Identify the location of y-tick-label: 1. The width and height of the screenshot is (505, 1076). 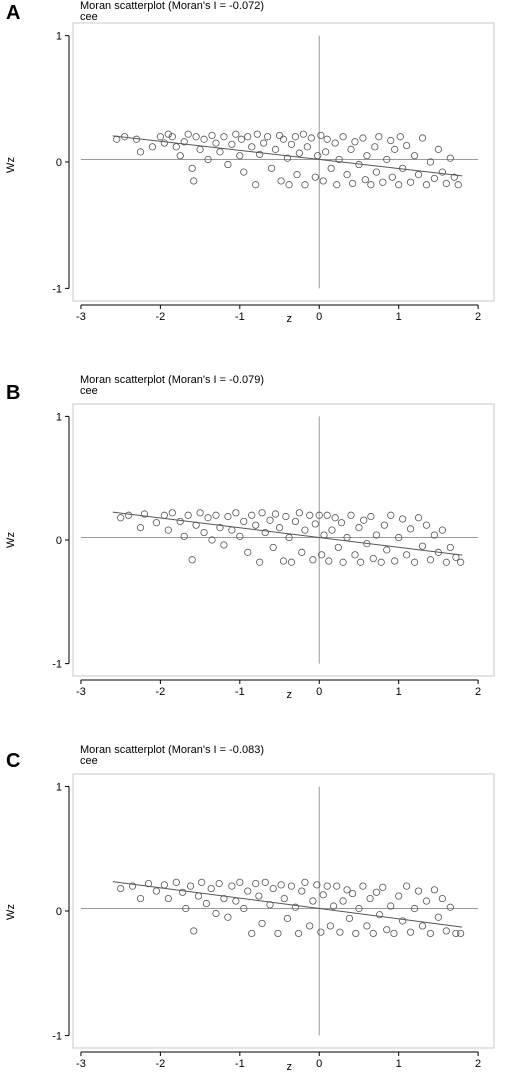
(59, 37).